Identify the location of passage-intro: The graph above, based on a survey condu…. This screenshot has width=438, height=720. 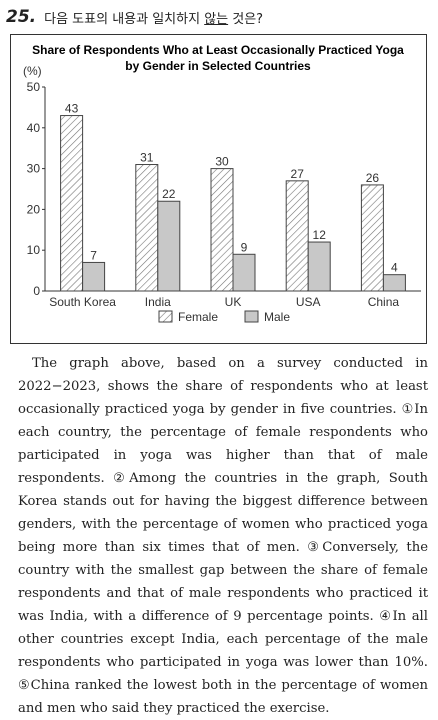
(223, 386).